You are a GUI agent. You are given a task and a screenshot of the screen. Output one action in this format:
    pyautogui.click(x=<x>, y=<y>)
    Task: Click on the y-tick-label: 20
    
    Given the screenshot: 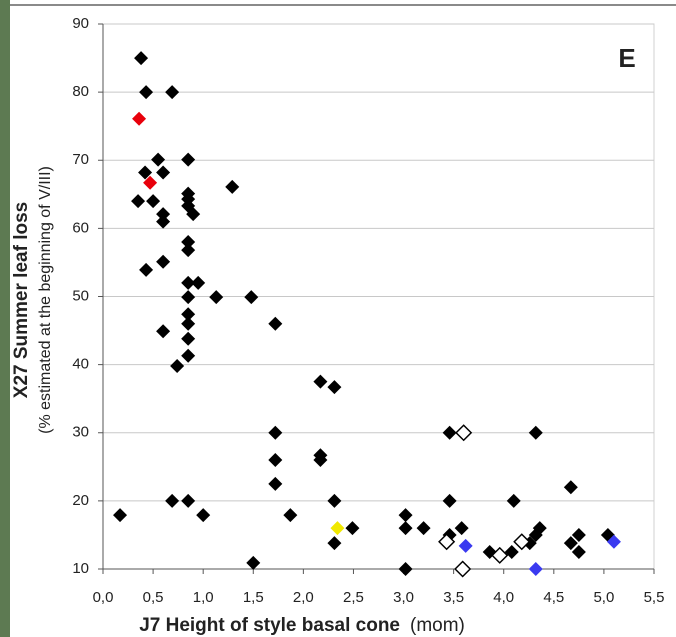 What is the action you would take?
    pyautogui.click(x=80, y=500)
    